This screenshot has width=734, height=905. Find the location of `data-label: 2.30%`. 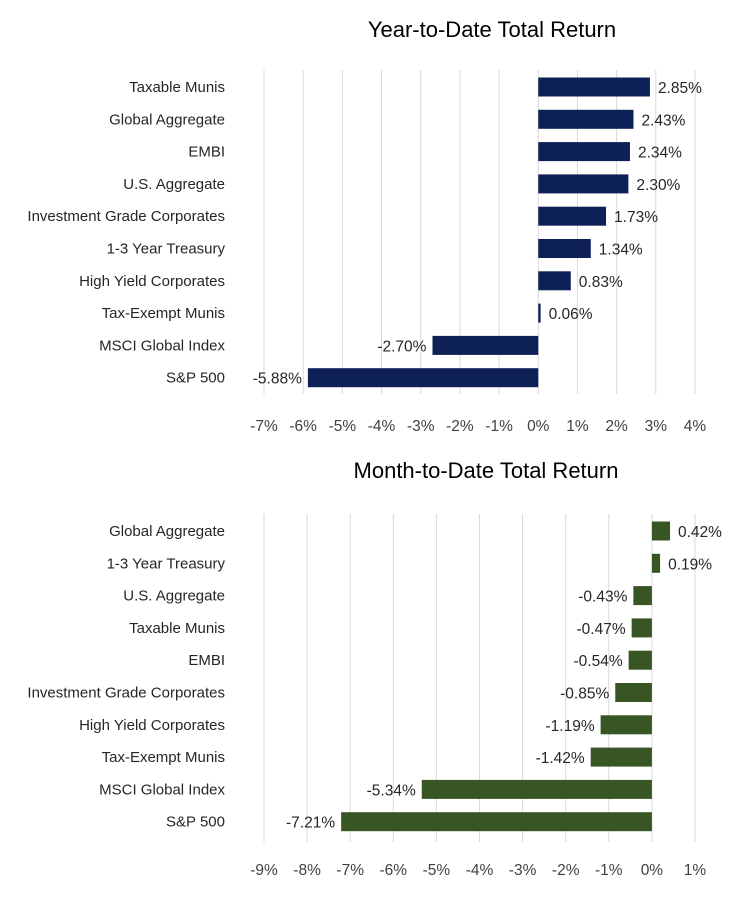

data-label: 2.30% is located at coordinates (658, 185).